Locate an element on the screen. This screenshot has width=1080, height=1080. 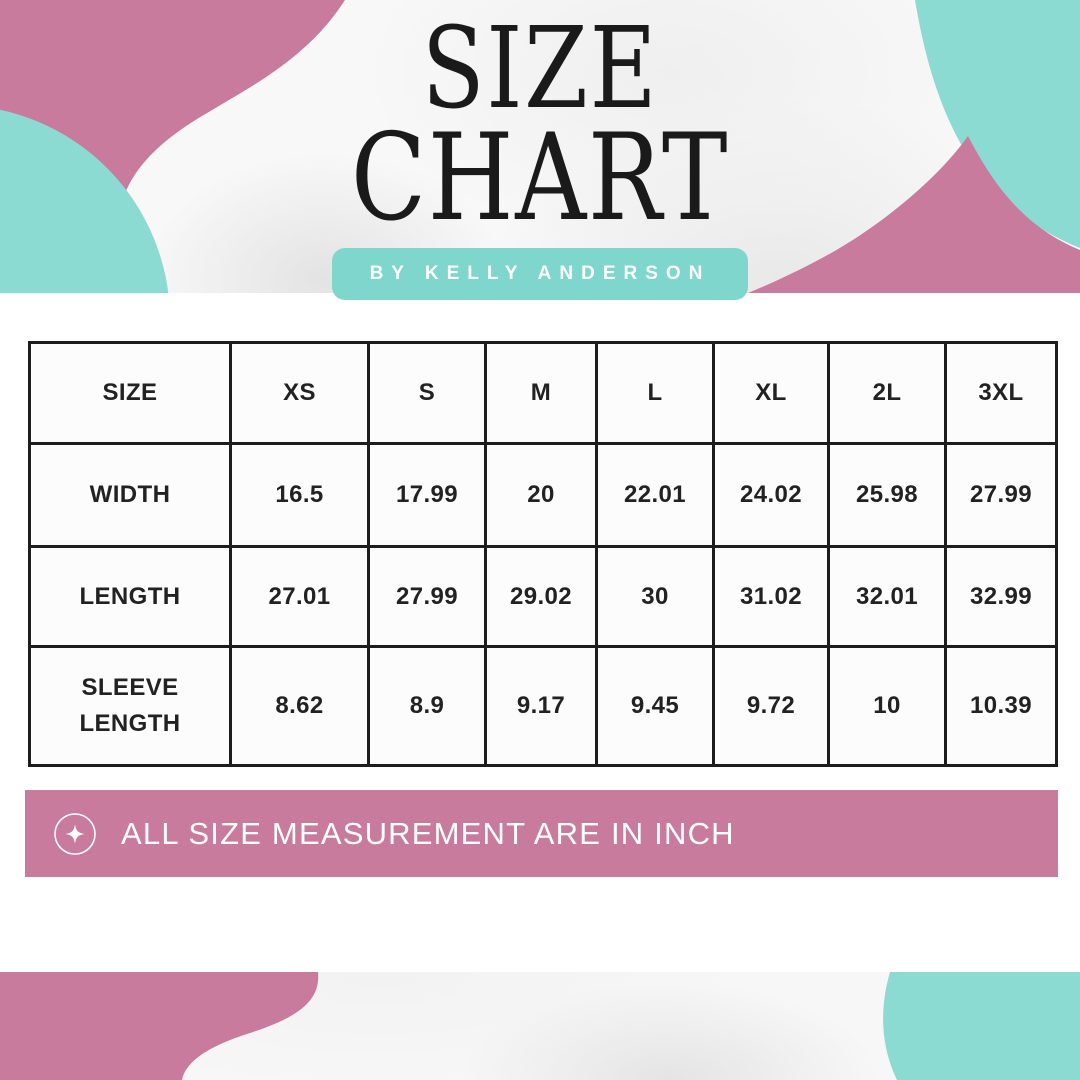
width-3xl: 27.99 is located at coordinates (1001, 495).